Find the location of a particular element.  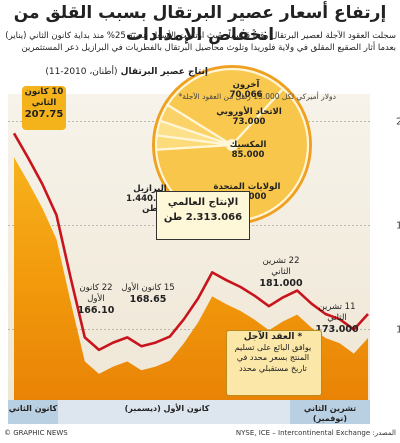

peak-badge is located at coordinates (44, 108).